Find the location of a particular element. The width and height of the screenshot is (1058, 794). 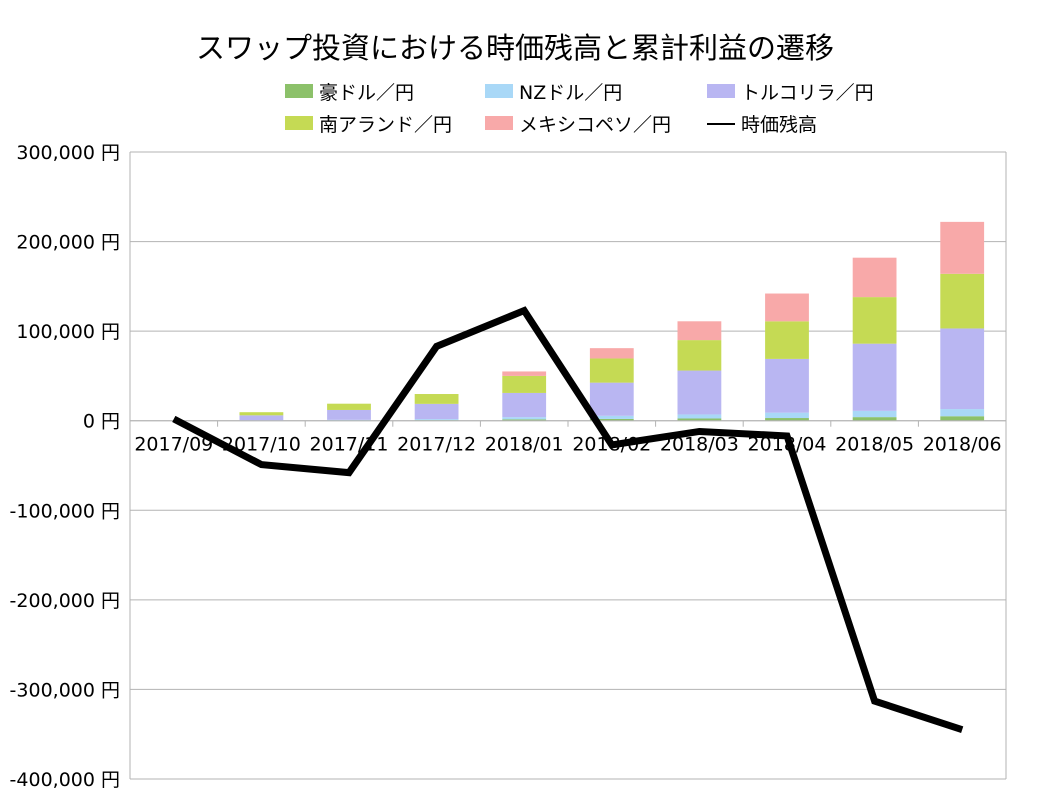

x-tick-label: 2018/01 is located at coordinates (524, 445).